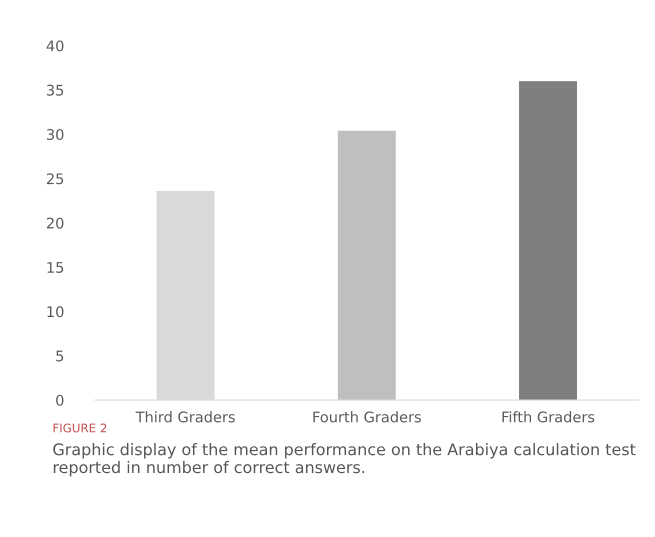 This screenshot has width=655, height=537. Describe the element at coordinates (344, 459) in the screenshot. I see `text: Graphic display of the mean performance on the Arabiya calculation test reported in number of correct answers.` at that location.